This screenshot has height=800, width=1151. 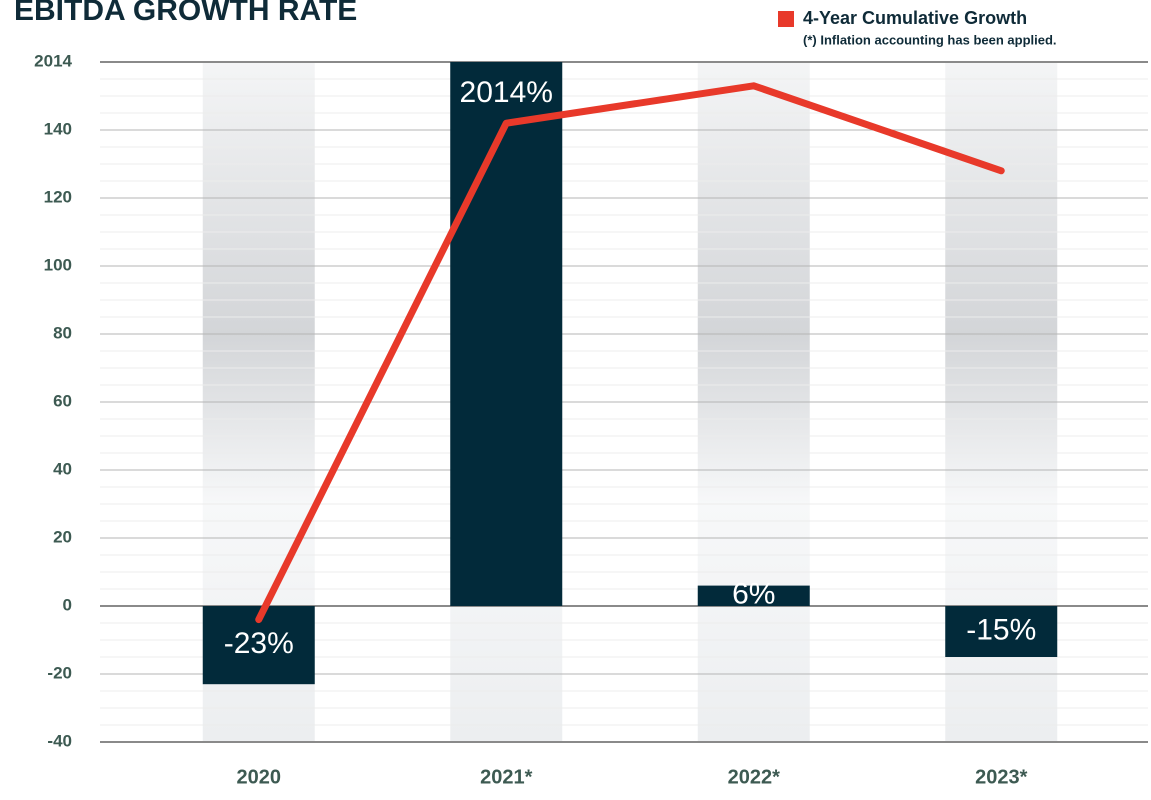 What do you see at coordinates (754, 777) in the screenshot?
I see `x-tick-label: 2022*` at bounding box center [754, 777].